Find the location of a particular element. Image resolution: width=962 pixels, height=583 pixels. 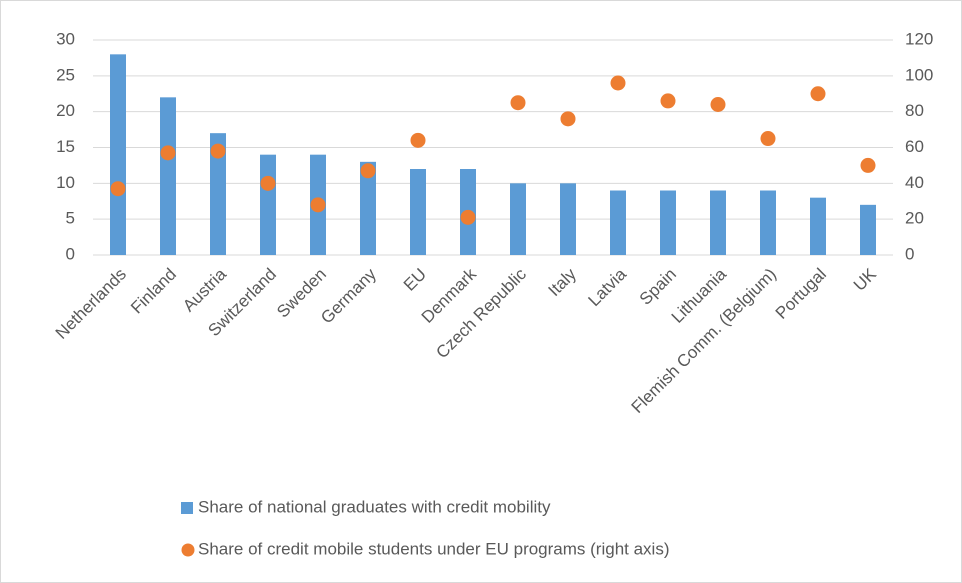

y-tick-label: 0 is located at coordinates (70, 253).